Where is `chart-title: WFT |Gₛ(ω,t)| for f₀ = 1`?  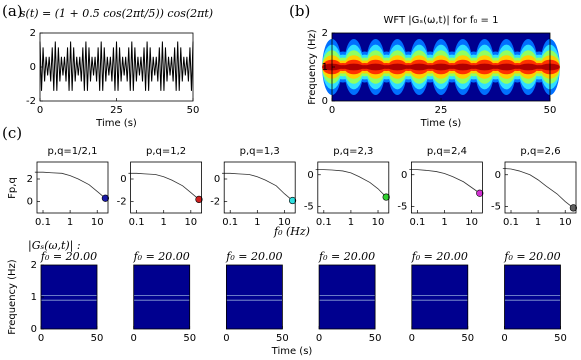
chart-title: WFT |Gₛ(ω,t)| for f₀ = 1 is located at coordinates (441, 20).